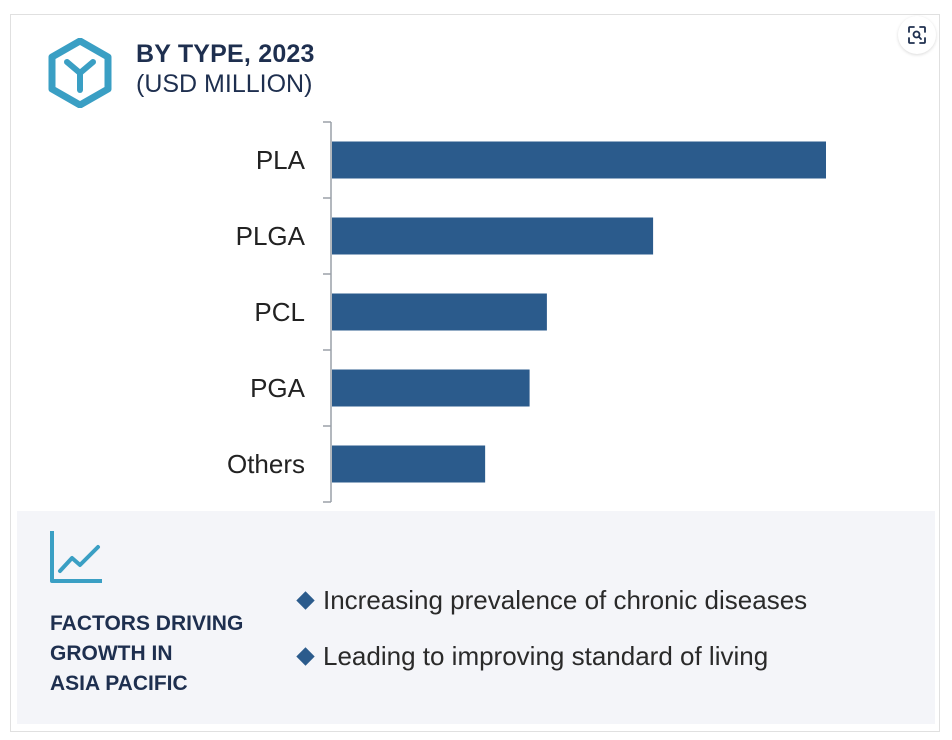 The height and width of the screenshot is (740, 952). Describe the element at coordinates (76, 557) in the screenshot. I see `trend-chart-icon` at that location.